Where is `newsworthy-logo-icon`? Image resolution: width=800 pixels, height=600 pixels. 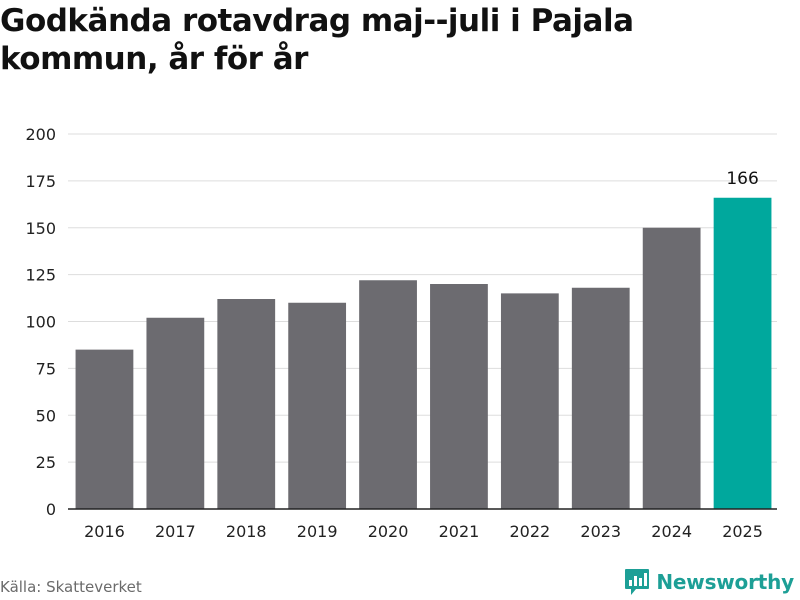
newsworthy-logo-icon is located at coordinates (637, 582).